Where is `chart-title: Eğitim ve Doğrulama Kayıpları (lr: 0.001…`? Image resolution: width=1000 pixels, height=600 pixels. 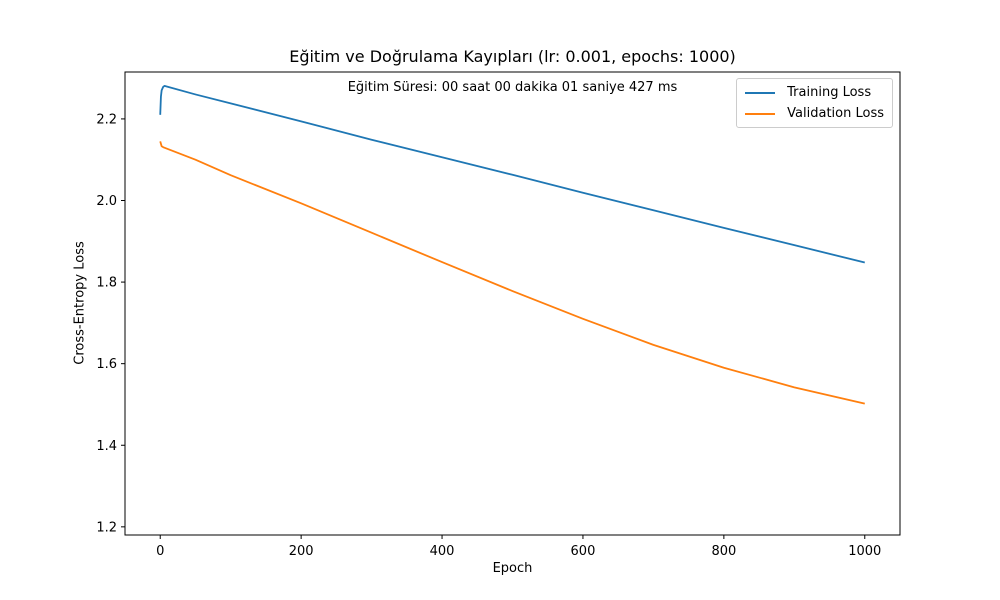
chart-title: Eğitim ve Doğrulama Kayıpları (lr: 0.001… is located at coordinates (512, 56).